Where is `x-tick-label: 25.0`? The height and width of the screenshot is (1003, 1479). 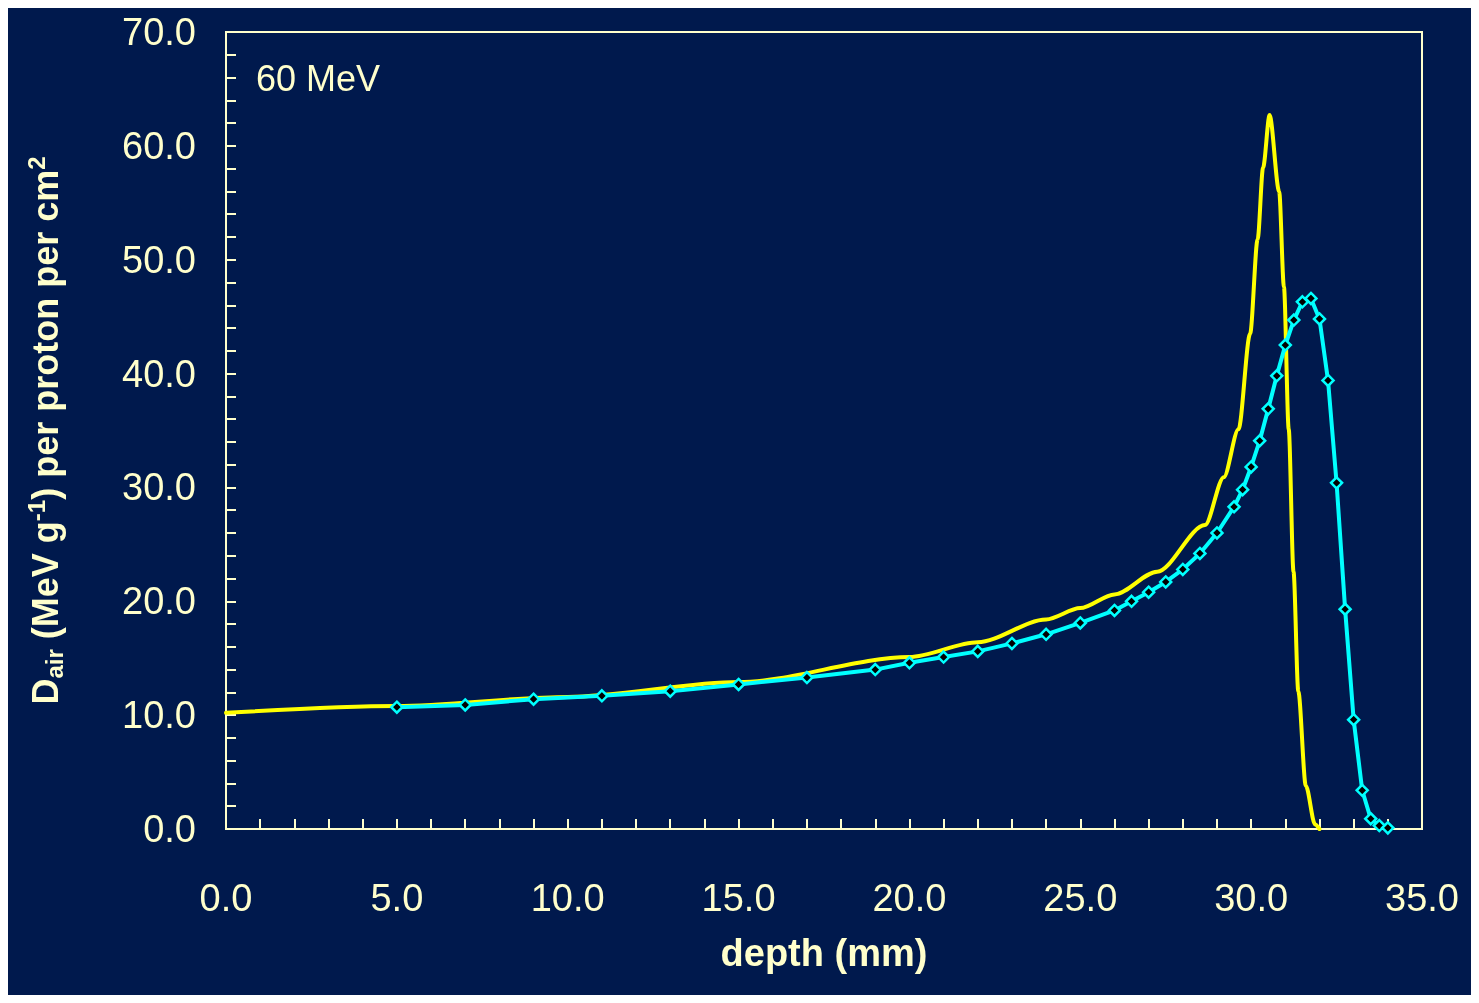 x-tick-label: 25.0 is located at coordinates (1080, 898).